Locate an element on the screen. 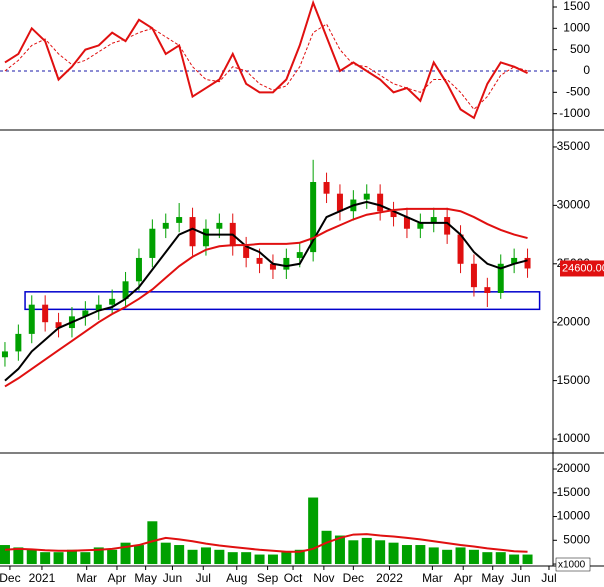  y-tick-label: -1000 is located at coordinates (574, 113).